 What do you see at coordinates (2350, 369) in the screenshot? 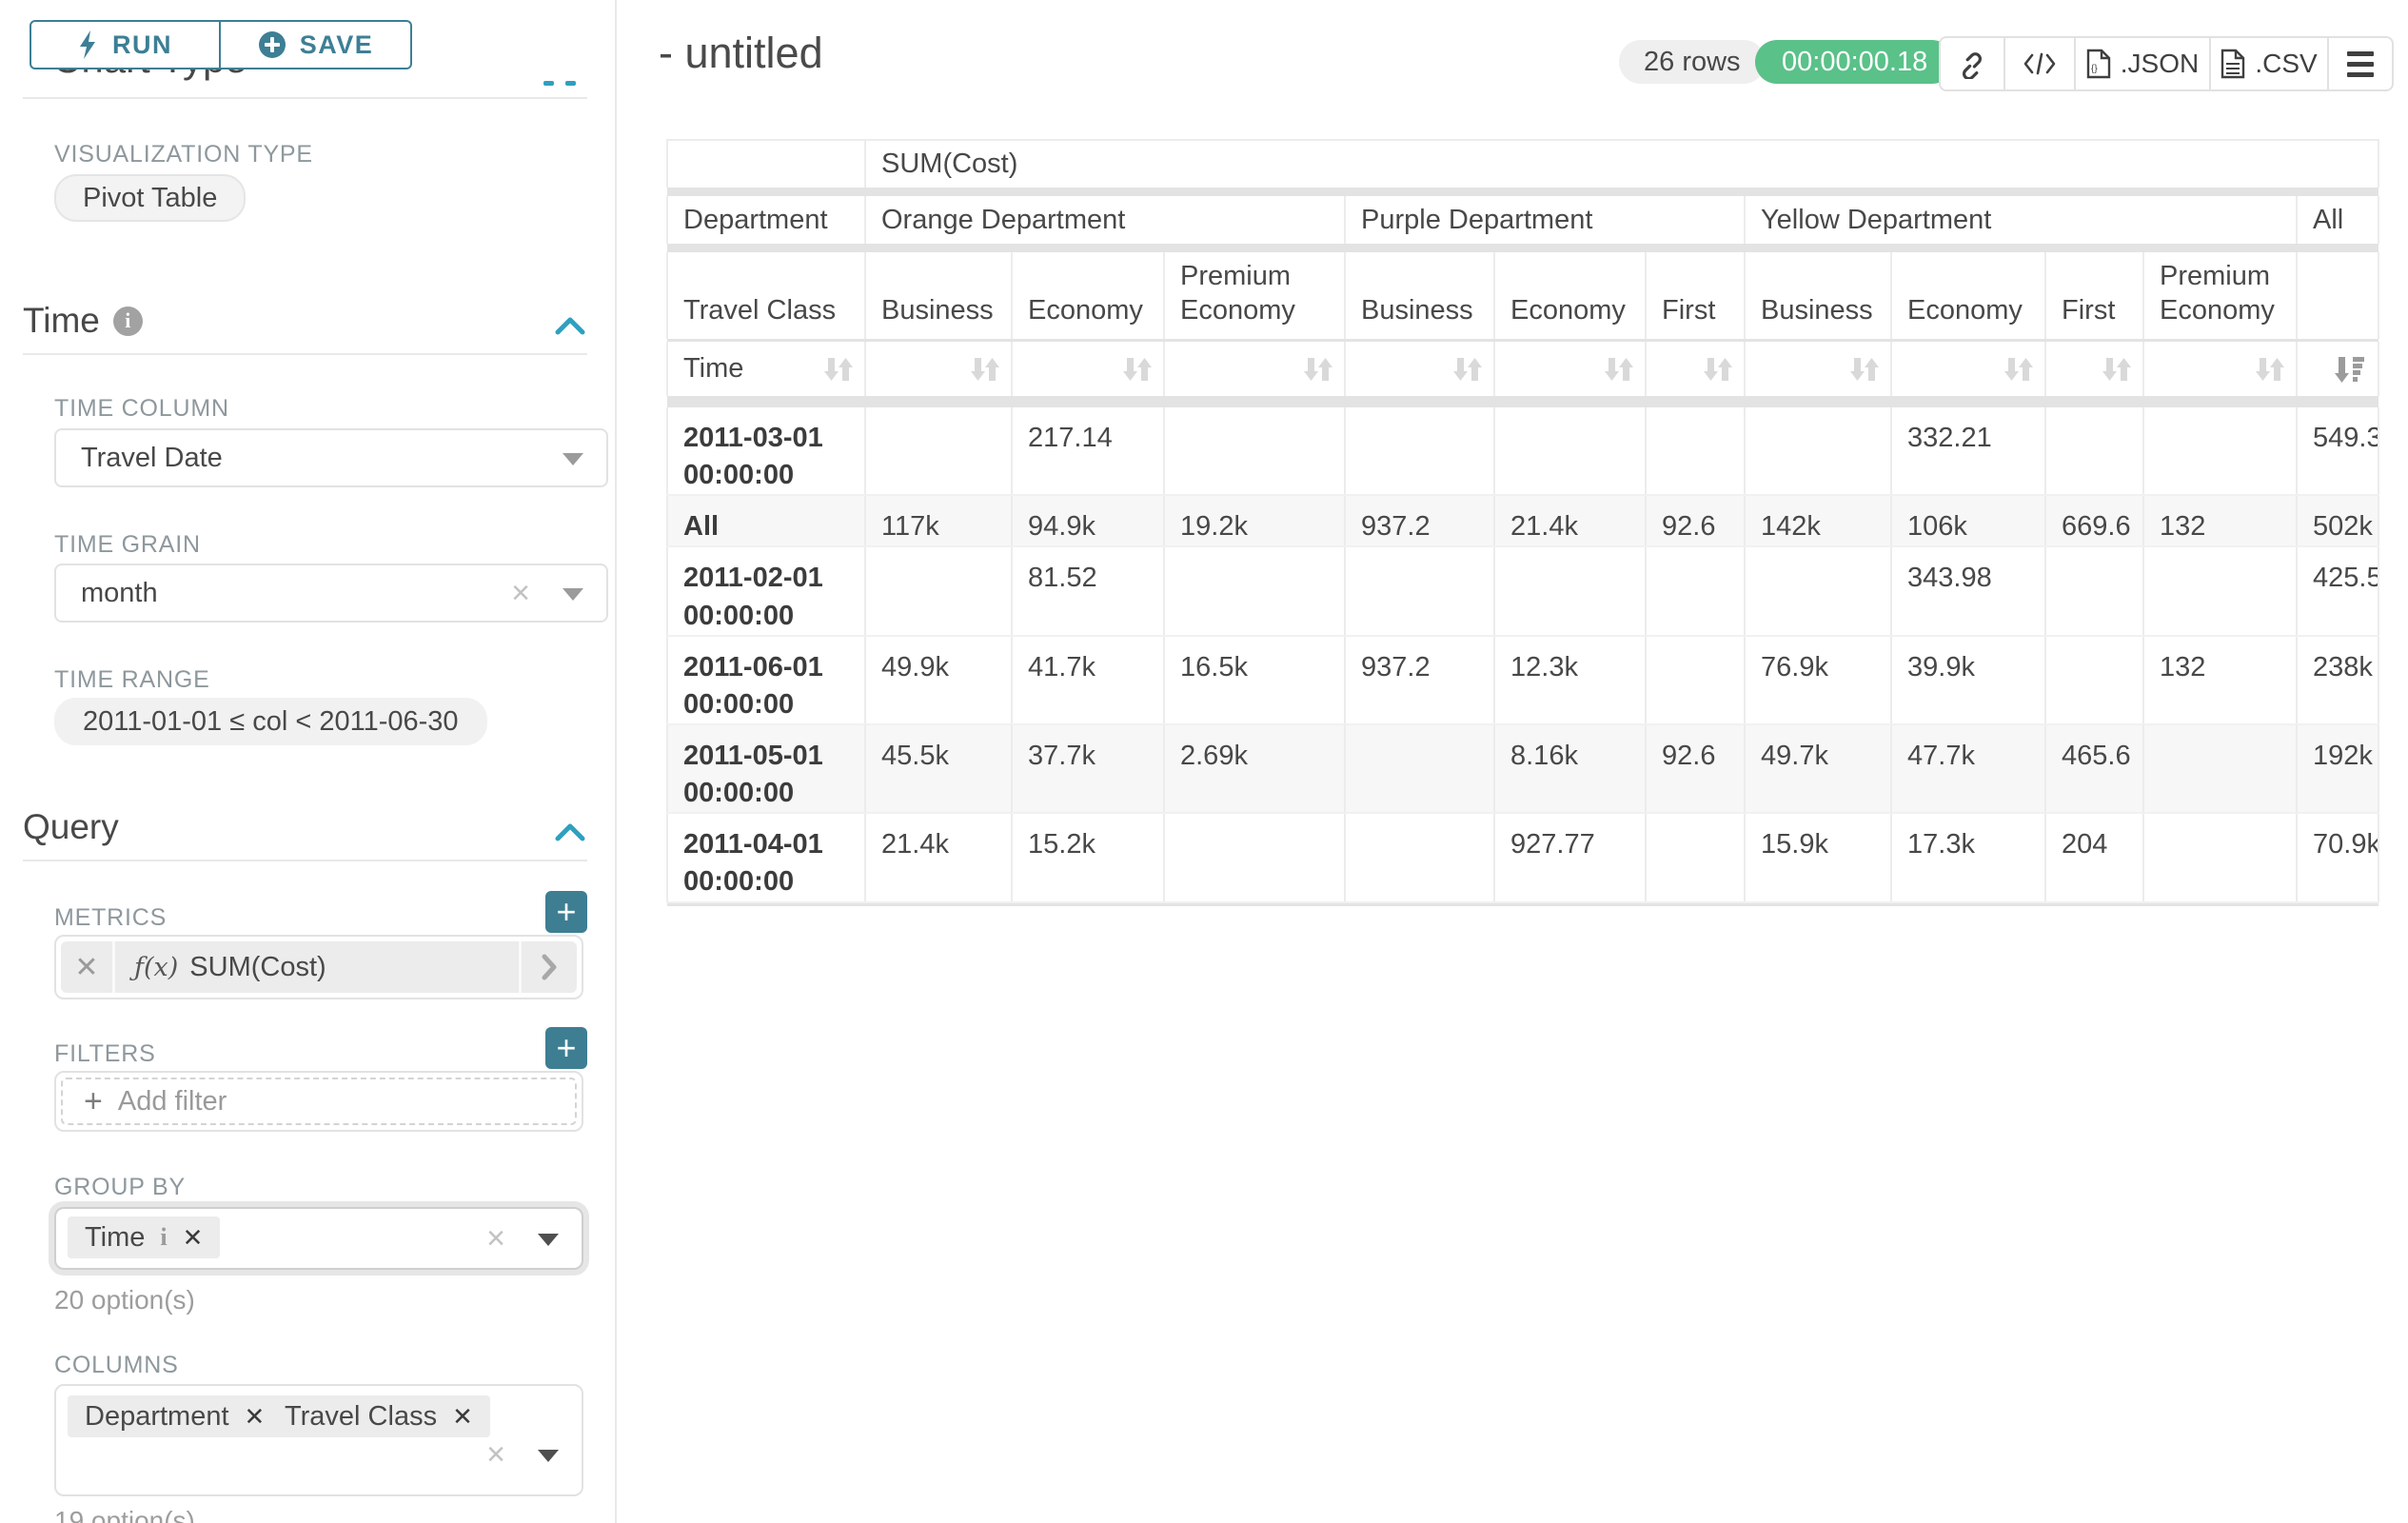
I see `sort-descending-icon` at bounding box center [2350, 369].